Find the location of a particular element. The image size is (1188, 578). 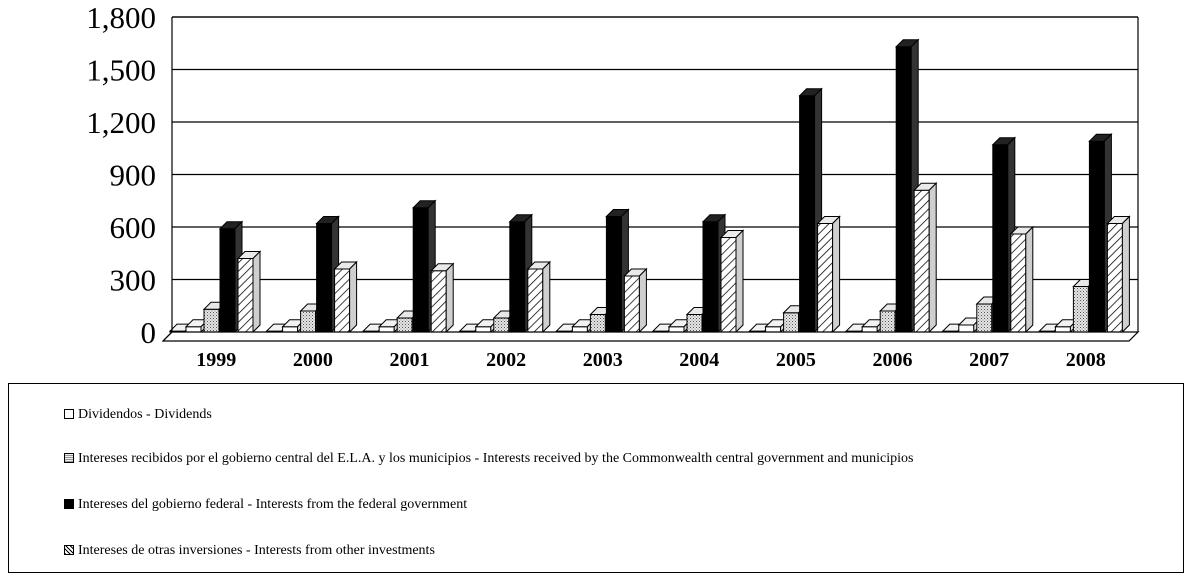

legend-swatch-hatch is located at coordinates (69, 550).